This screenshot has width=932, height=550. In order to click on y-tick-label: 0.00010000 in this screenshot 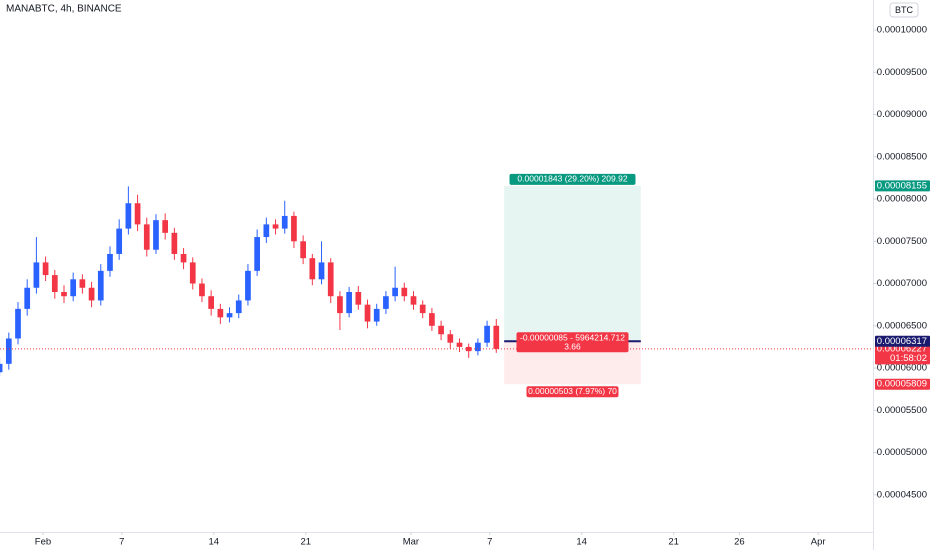, I will do `click(902, 30)`.